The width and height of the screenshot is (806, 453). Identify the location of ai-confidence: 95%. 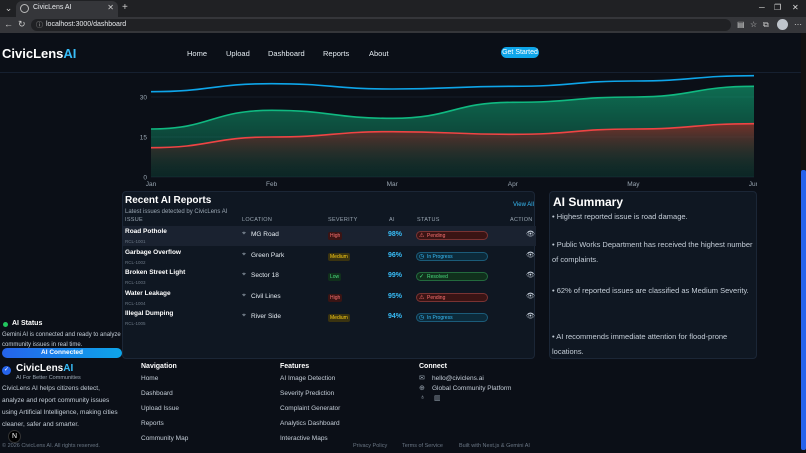
(395, 296).